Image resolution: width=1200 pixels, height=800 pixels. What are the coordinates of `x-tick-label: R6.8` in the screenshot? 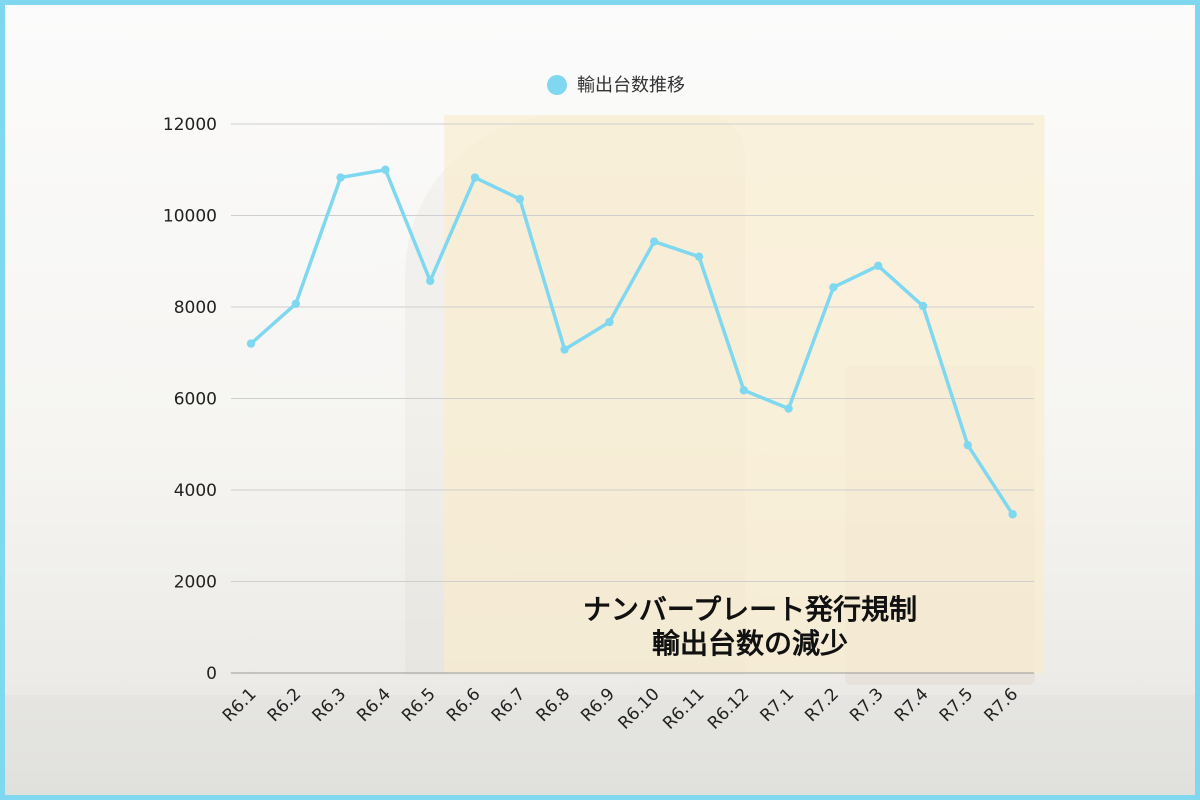 It's located at (554, 705).